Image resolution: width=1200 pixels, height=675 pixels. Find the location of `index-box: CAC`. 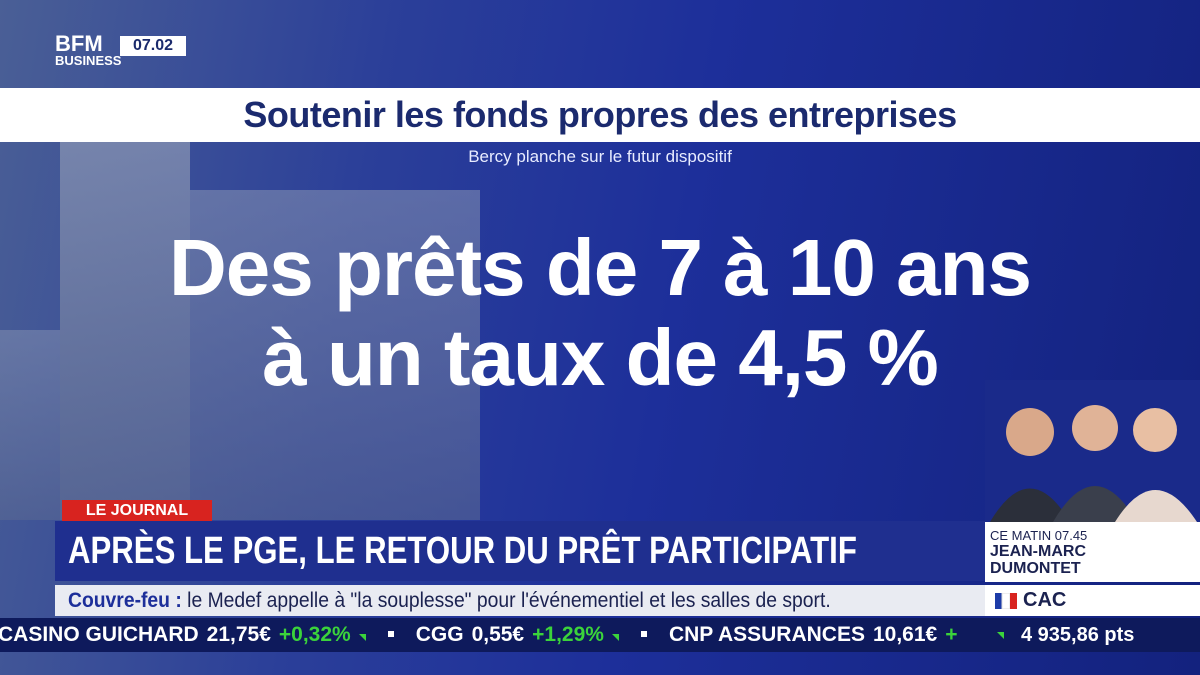

index-box: CAC is located at coordinates (1092, 600).